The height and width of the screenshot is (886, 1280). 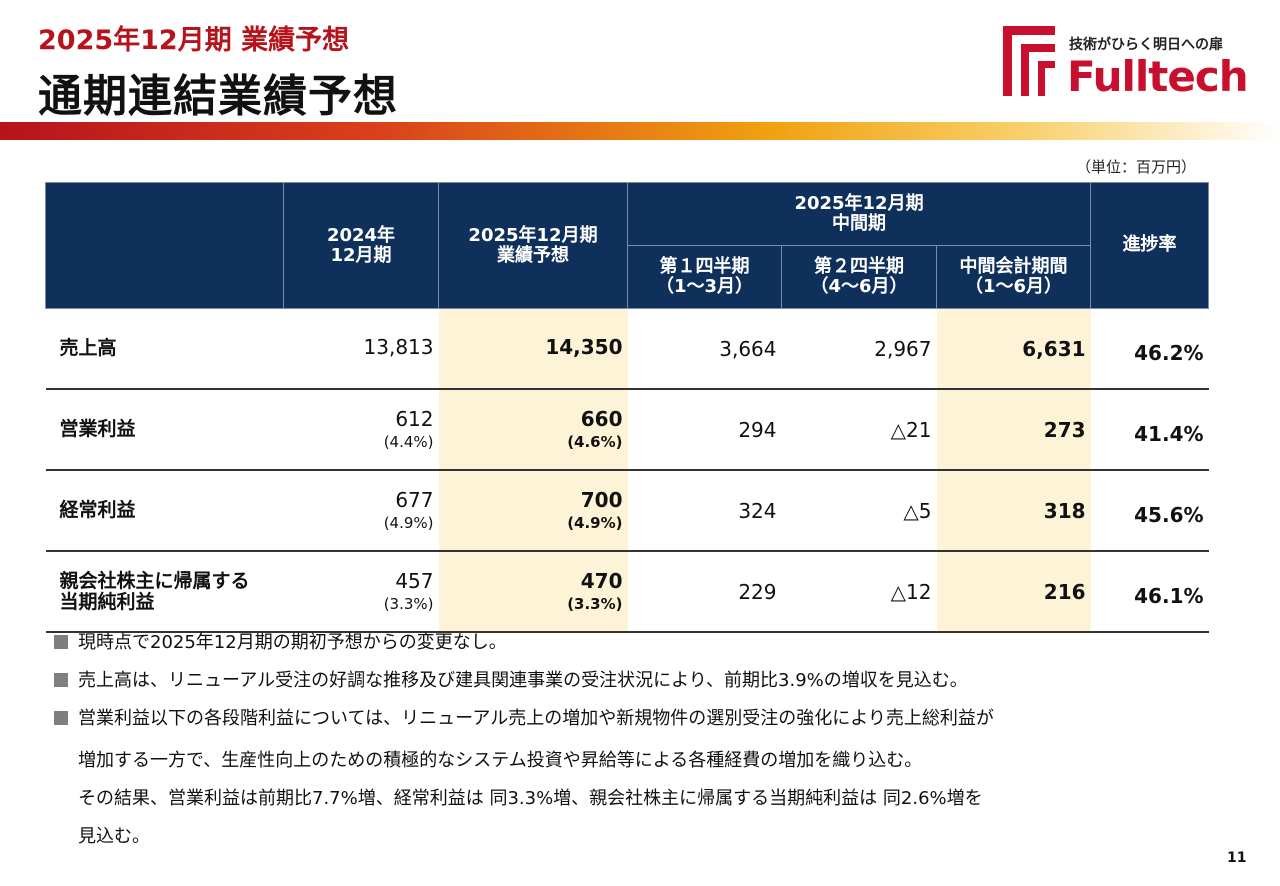 I want to click on header-q1: 第１四半期 （1～3月）, so click(x=704, y=277).